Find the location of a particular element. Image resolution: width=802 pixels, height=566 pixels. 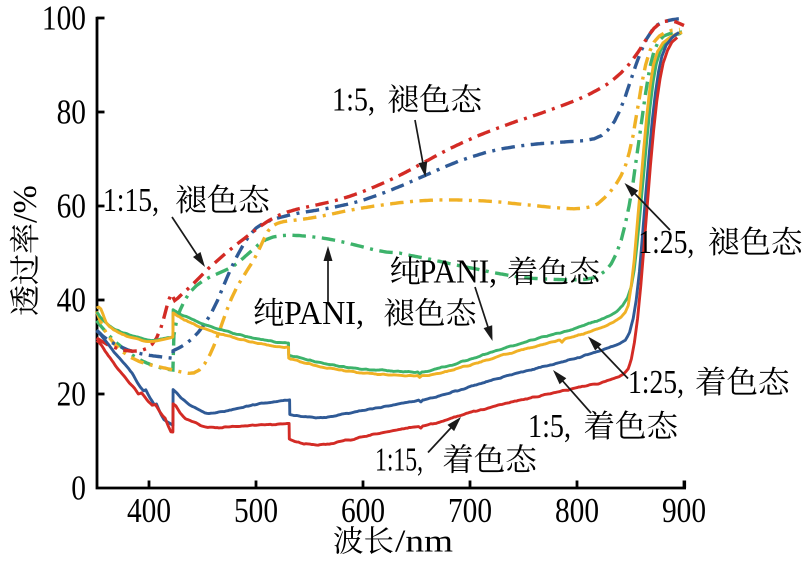

svg-text: 600 is located at coordinates (363, 510).